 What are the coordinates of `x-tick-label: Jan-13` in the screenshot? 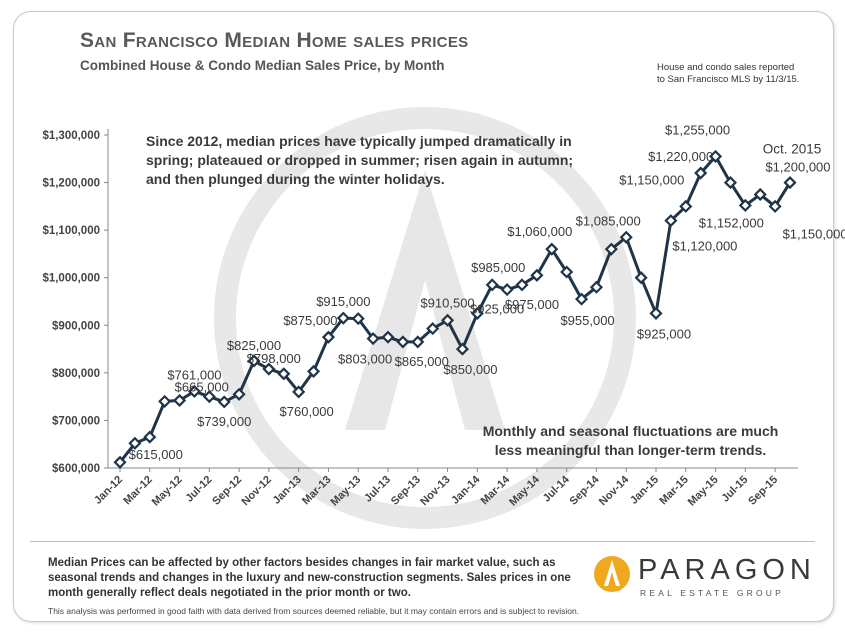 It's located at (287, 490).